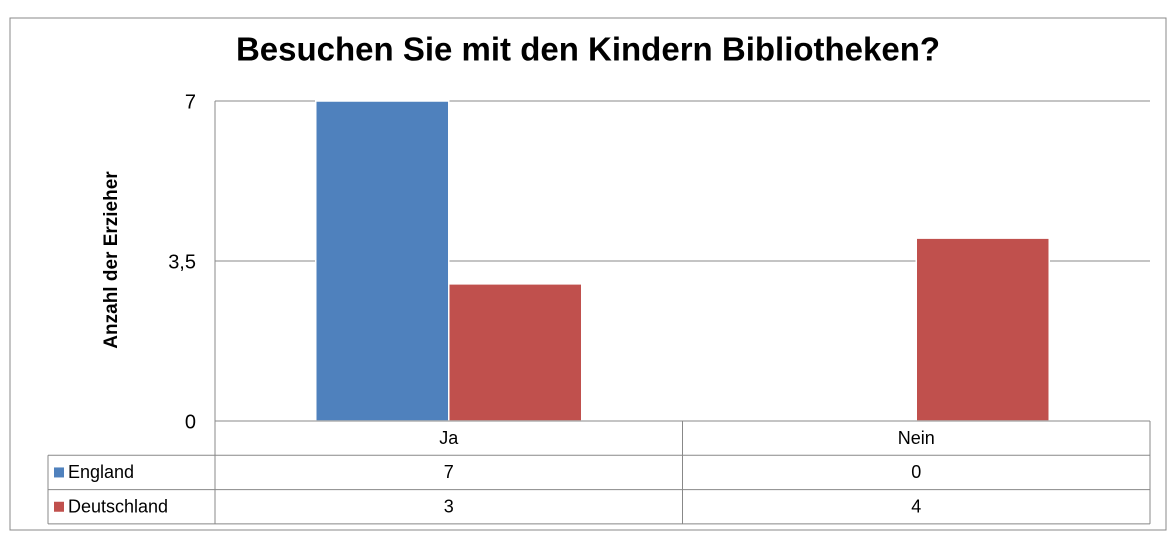 This screenshot has width=1176, height=536. Describe the element at coordinates (449, 507) in the screenshot. I see `table-value: 3` at that location.